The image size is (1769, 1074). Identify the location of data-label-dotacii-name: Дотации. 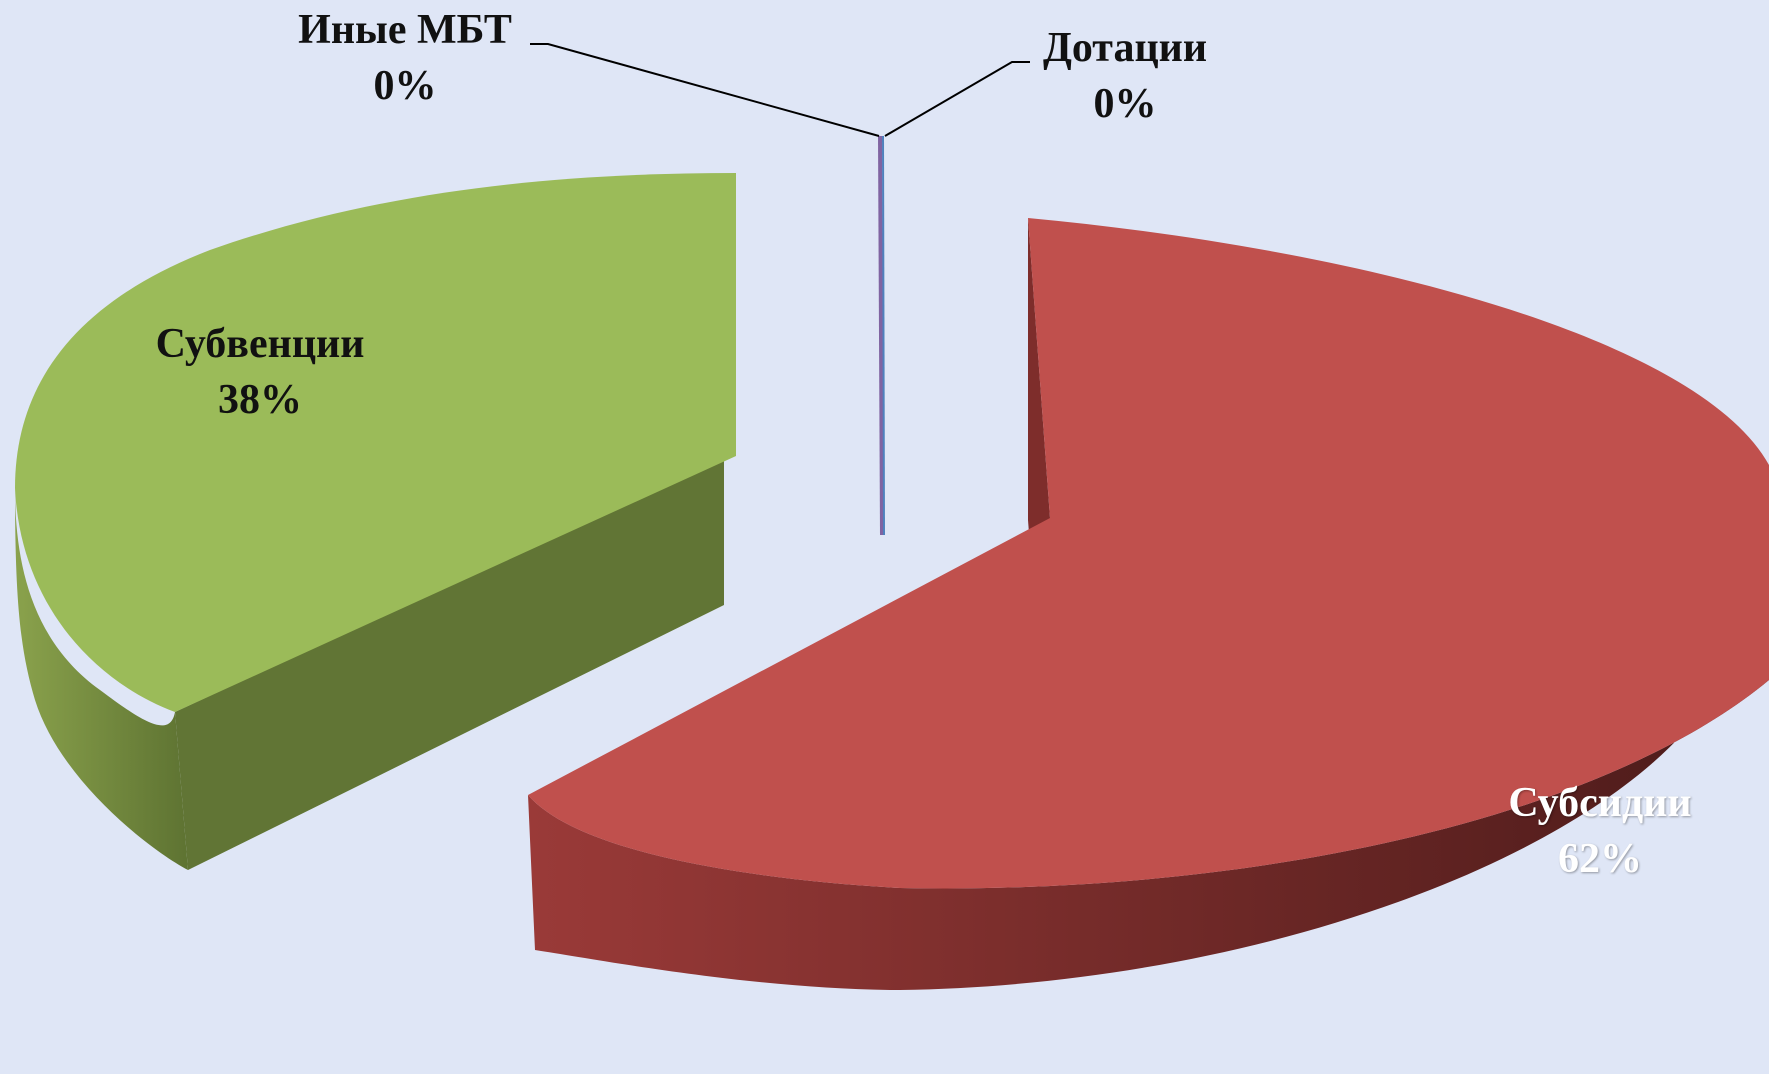
(1125, 48).